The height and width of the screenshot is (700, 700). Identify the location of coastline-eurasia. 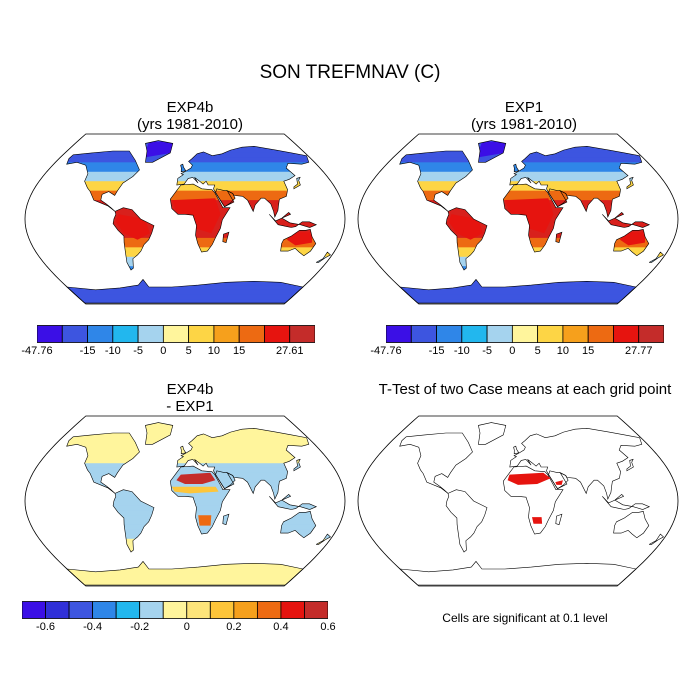
(576, 464).